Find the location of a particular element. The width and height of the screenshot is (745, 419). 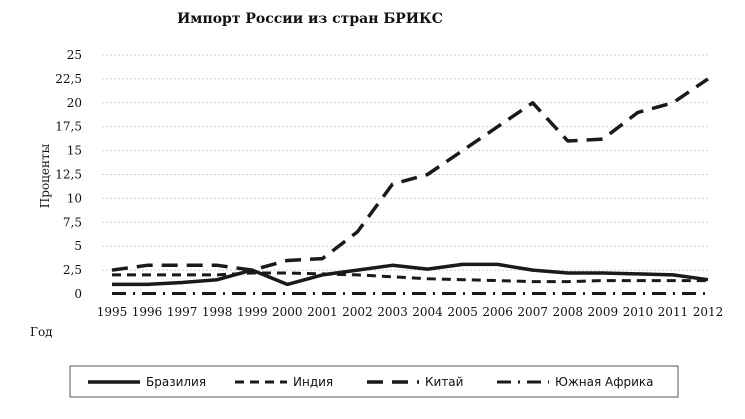

y-tick-label: 22,5 is located at coordinates (68, 79).